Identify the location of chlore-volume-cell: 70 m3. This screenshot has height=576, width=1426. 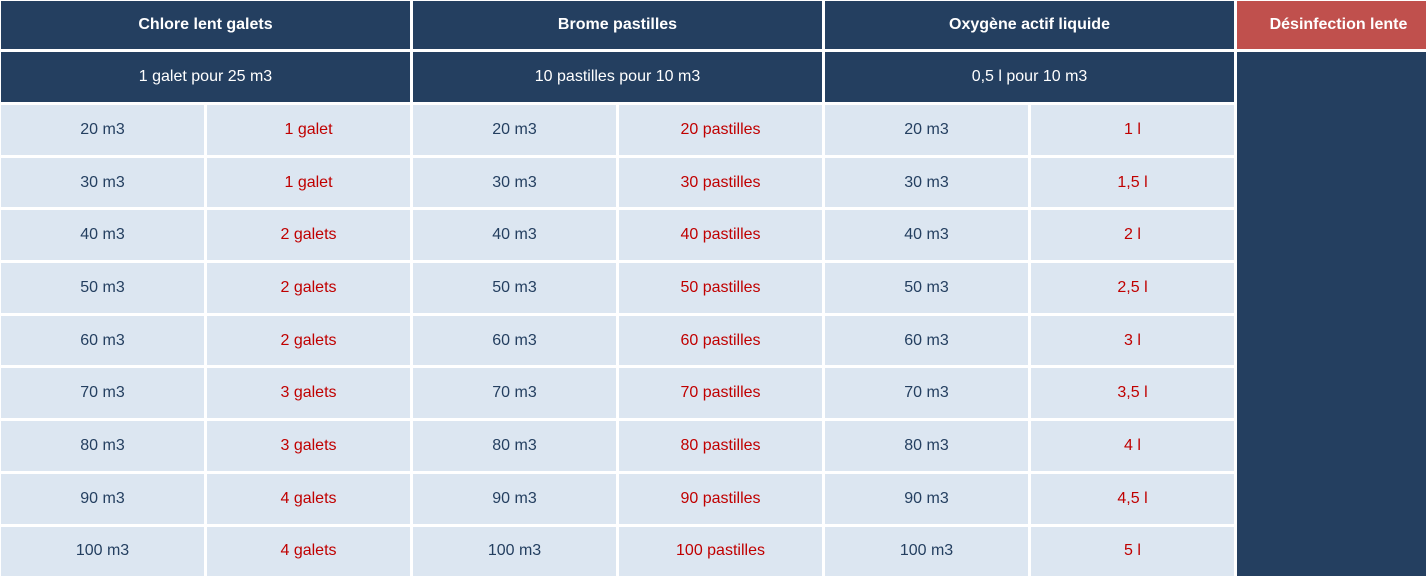
(102, 393).